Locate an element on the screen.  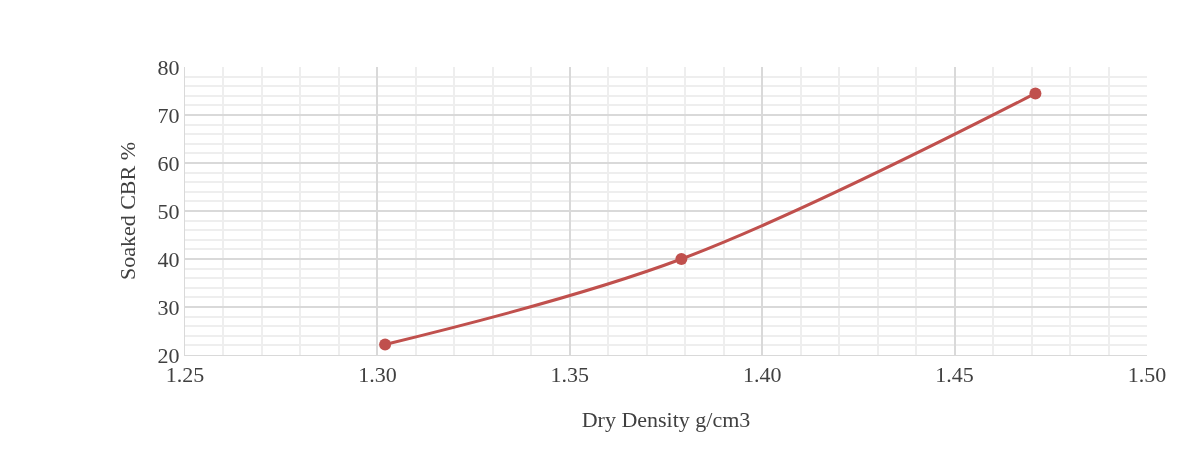
x-tick-label: 1.45 is located at coordinates (954, 375).